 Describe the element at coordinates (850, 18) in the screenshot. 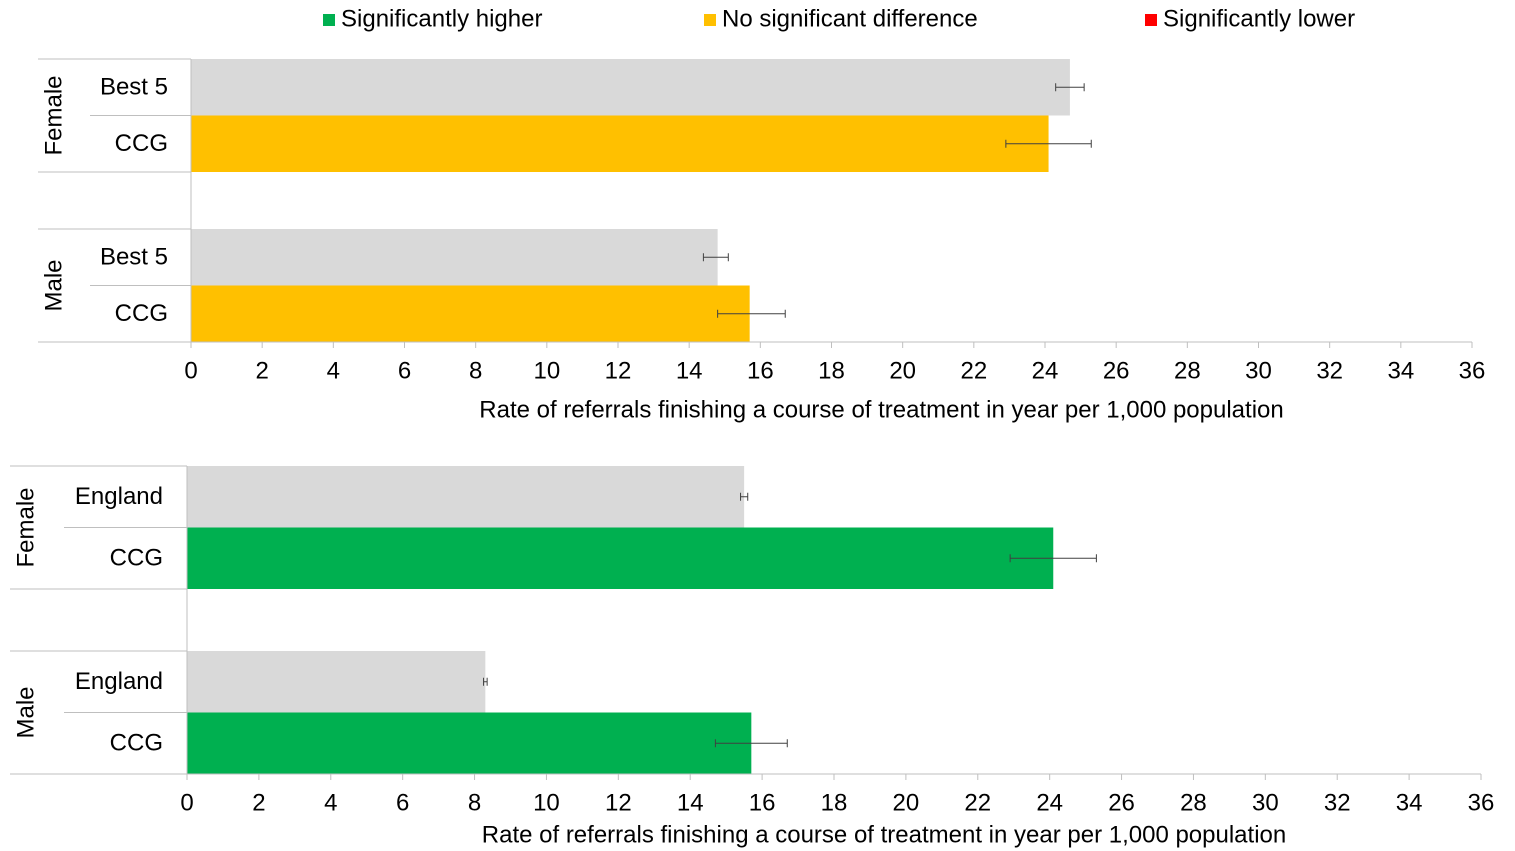

I see `legend-label: No significant difference` at that location.